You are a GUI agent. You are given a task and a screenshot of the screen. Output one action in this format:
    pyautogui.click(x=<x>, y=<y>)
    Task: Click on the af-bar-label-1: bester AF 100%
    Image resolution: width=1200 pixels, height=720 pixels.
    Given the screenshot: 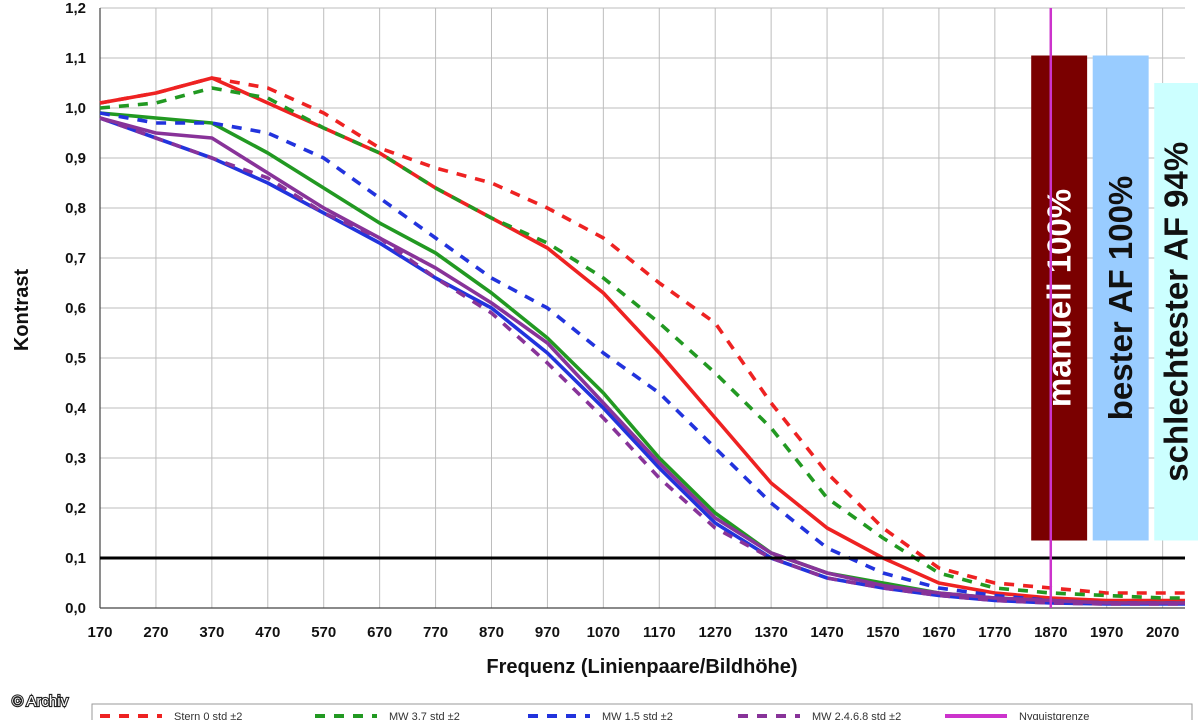 What is the action you would take?
    pyautogui.click(x=1120, y=298)
    